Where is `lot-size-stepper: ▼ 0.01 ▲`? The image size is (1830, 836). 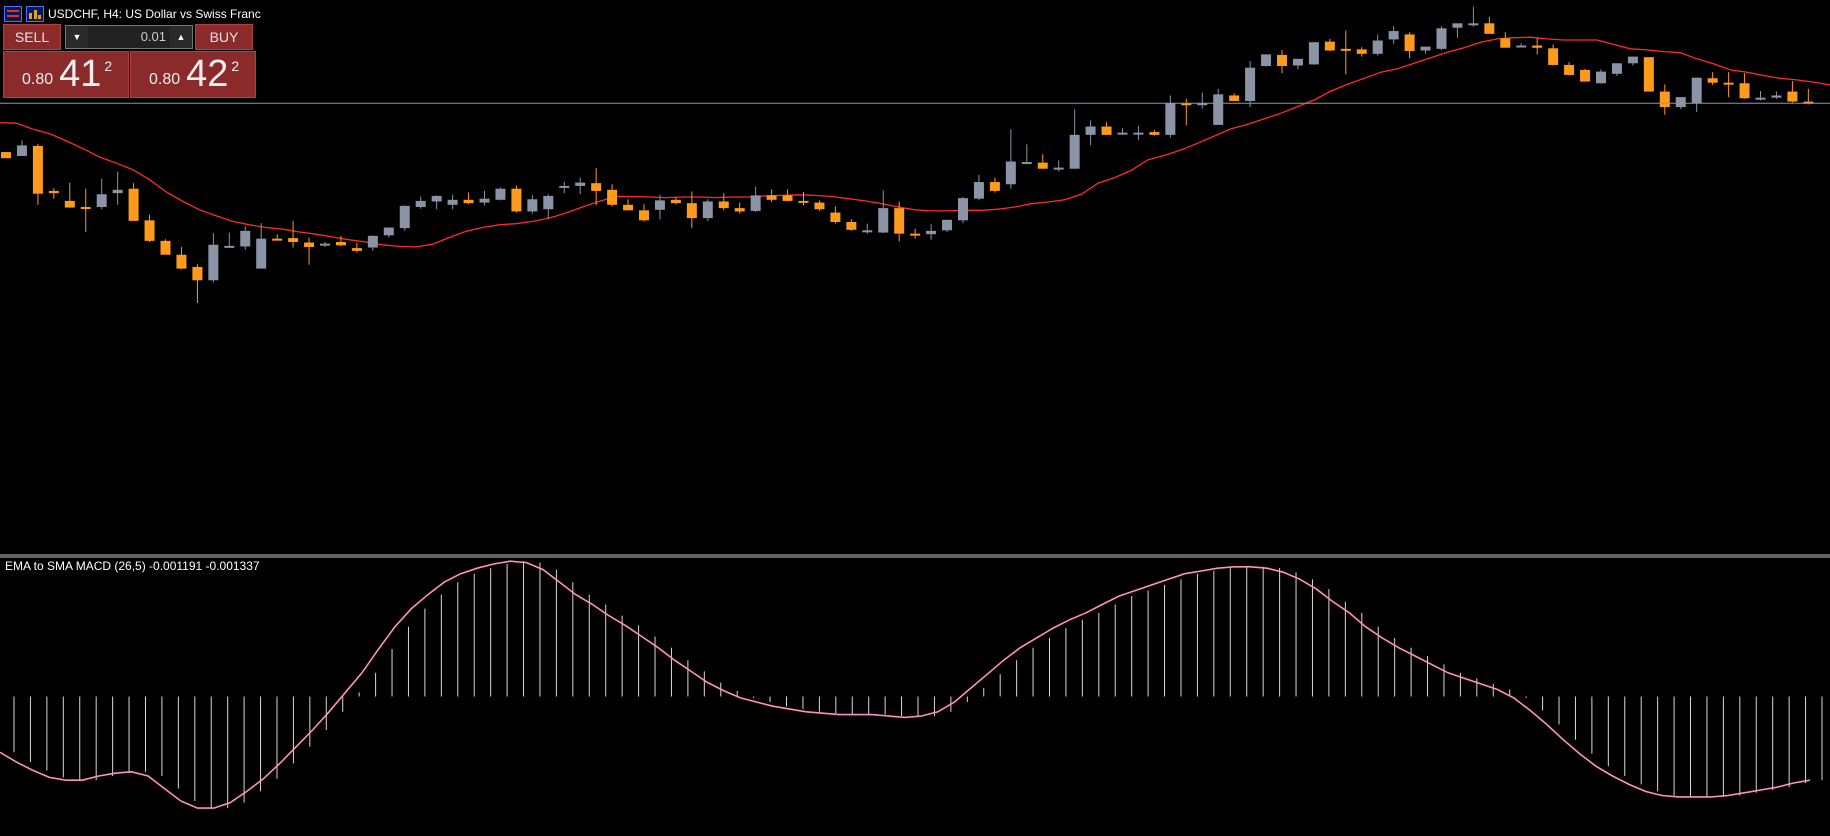
lot-size-stepper: ▼ 0.01 ▲ is located at coordinates (129, 37).